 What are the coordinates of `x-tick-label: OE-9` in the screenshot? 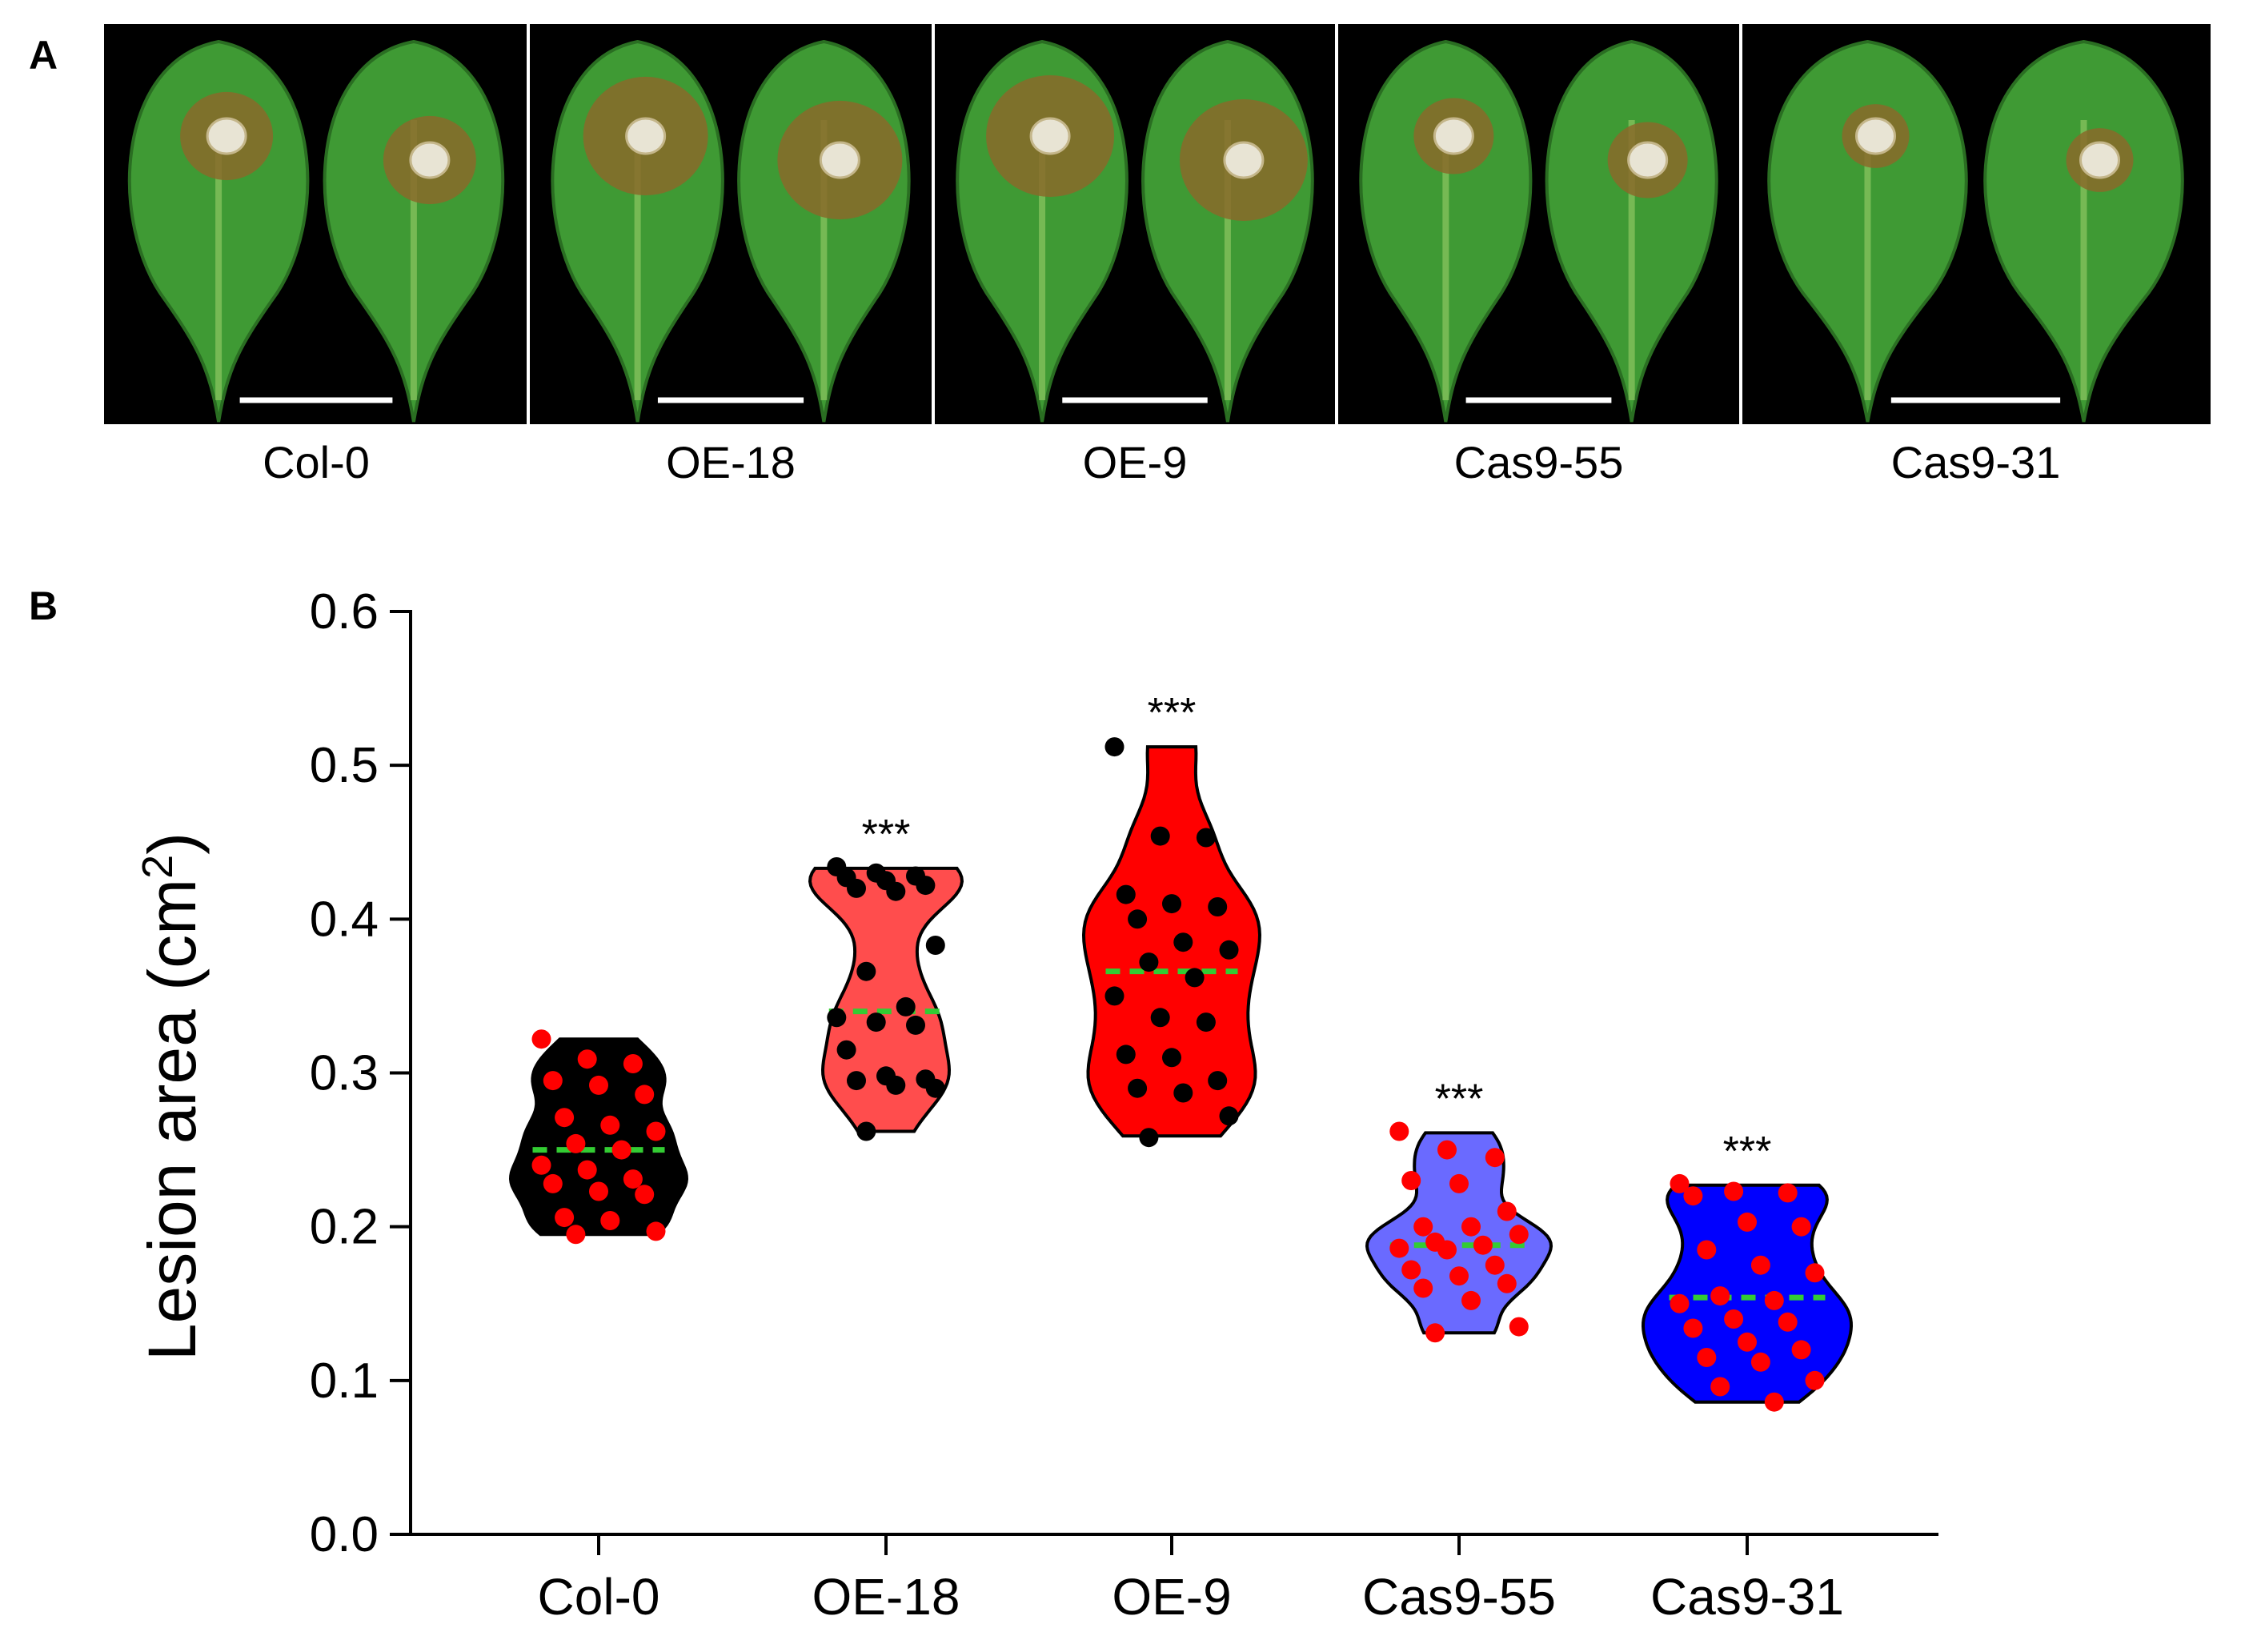 It's located at (1171, 1597).